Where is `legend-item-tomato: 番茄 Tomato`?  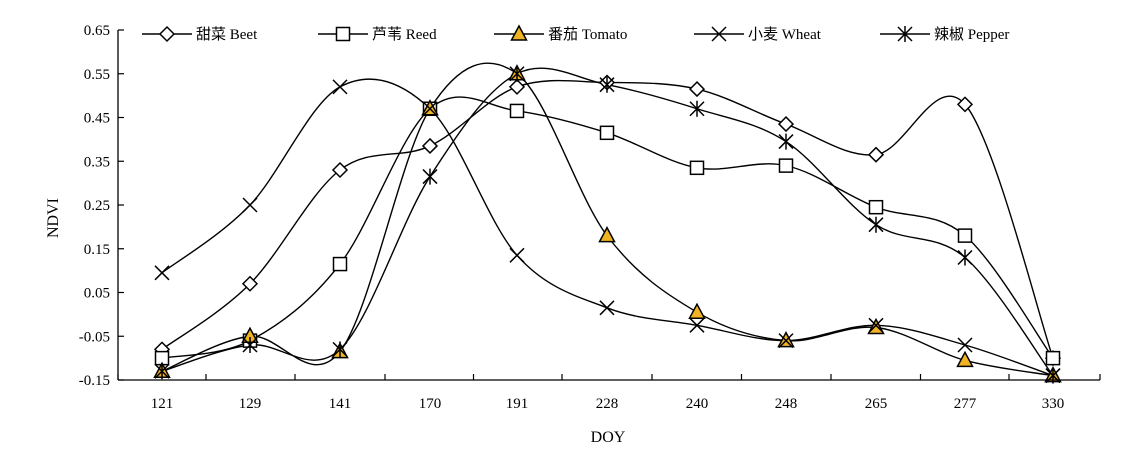
legend-item-tomato: 番茄 Tomato is located at coordinates (560, 33).